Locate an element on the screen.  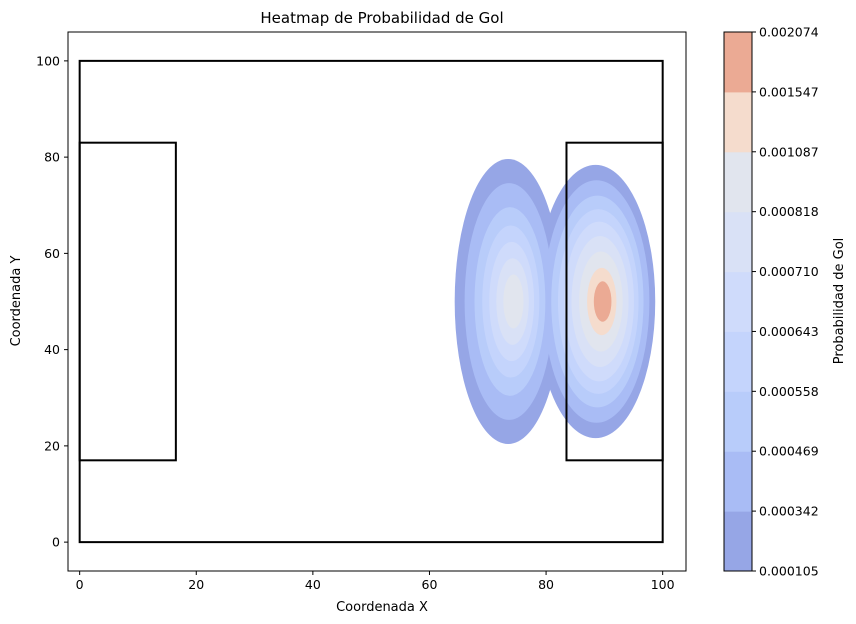
contour-band-left is located at coordinates (513, 301).